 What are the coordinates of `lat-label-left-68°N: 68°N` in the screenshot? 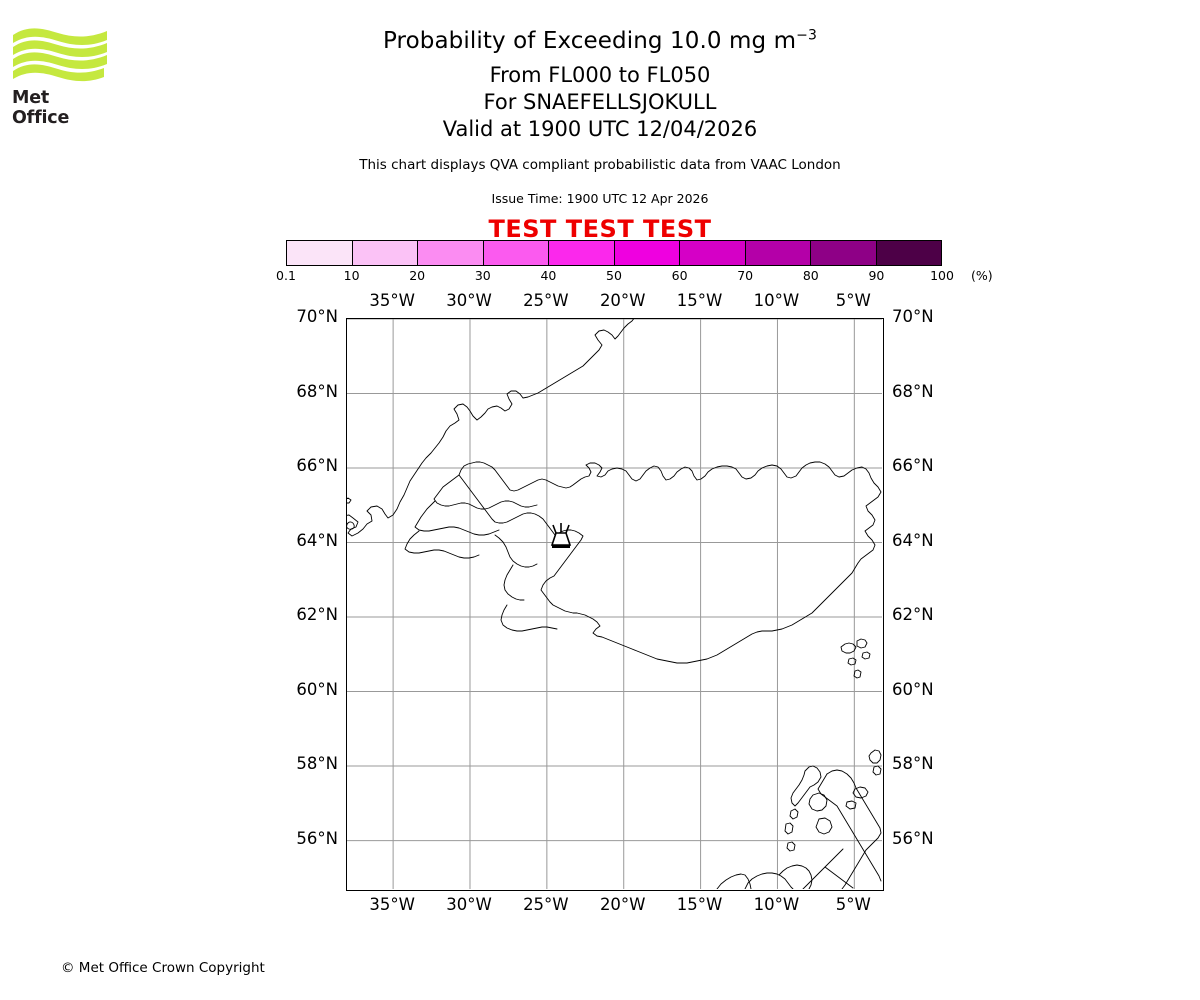 It's located at (317, 391).